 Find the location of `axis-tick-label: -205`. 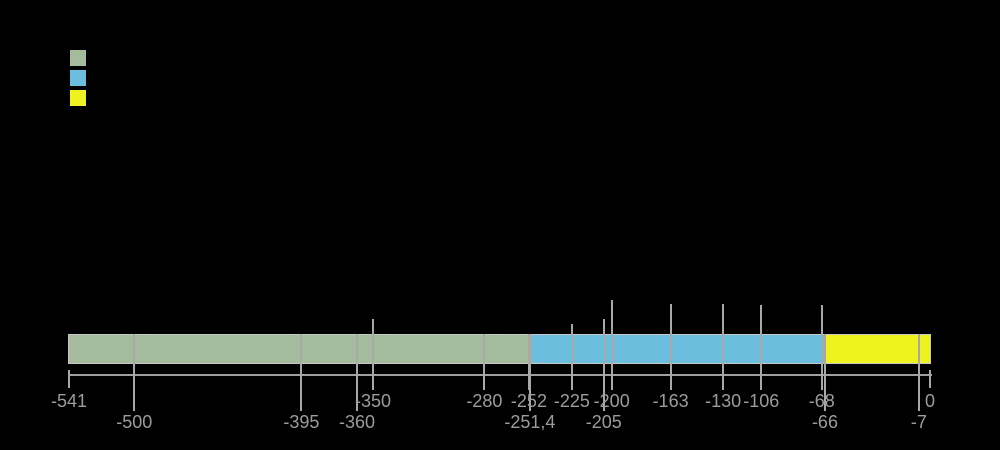

axis-tick-label: -205 is located at coordinates (603, 422).